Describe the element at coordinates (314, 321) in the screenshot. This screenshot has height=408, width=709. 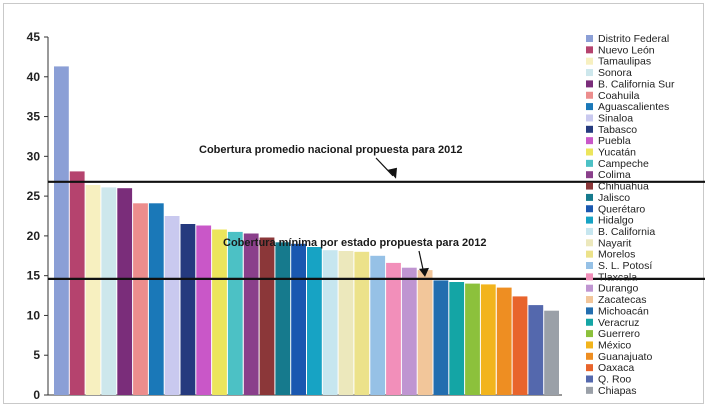
I see `bar-hidalgo` at that location.